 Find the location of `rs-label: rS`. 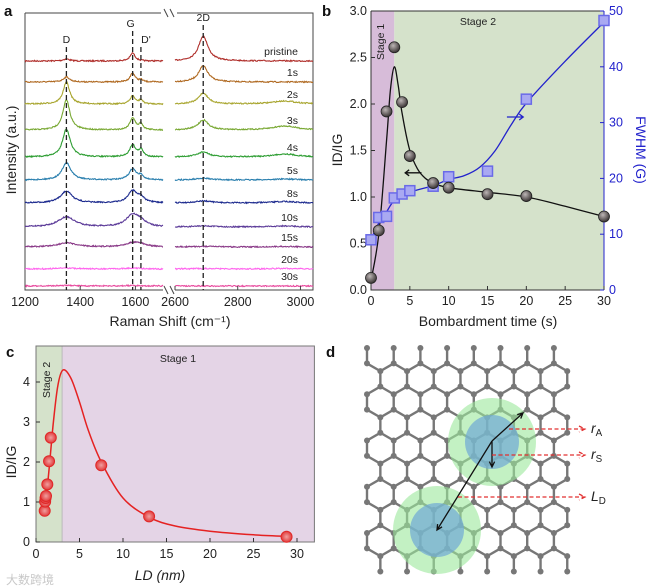

rs-label: rS is located at coordinates (597, 455).